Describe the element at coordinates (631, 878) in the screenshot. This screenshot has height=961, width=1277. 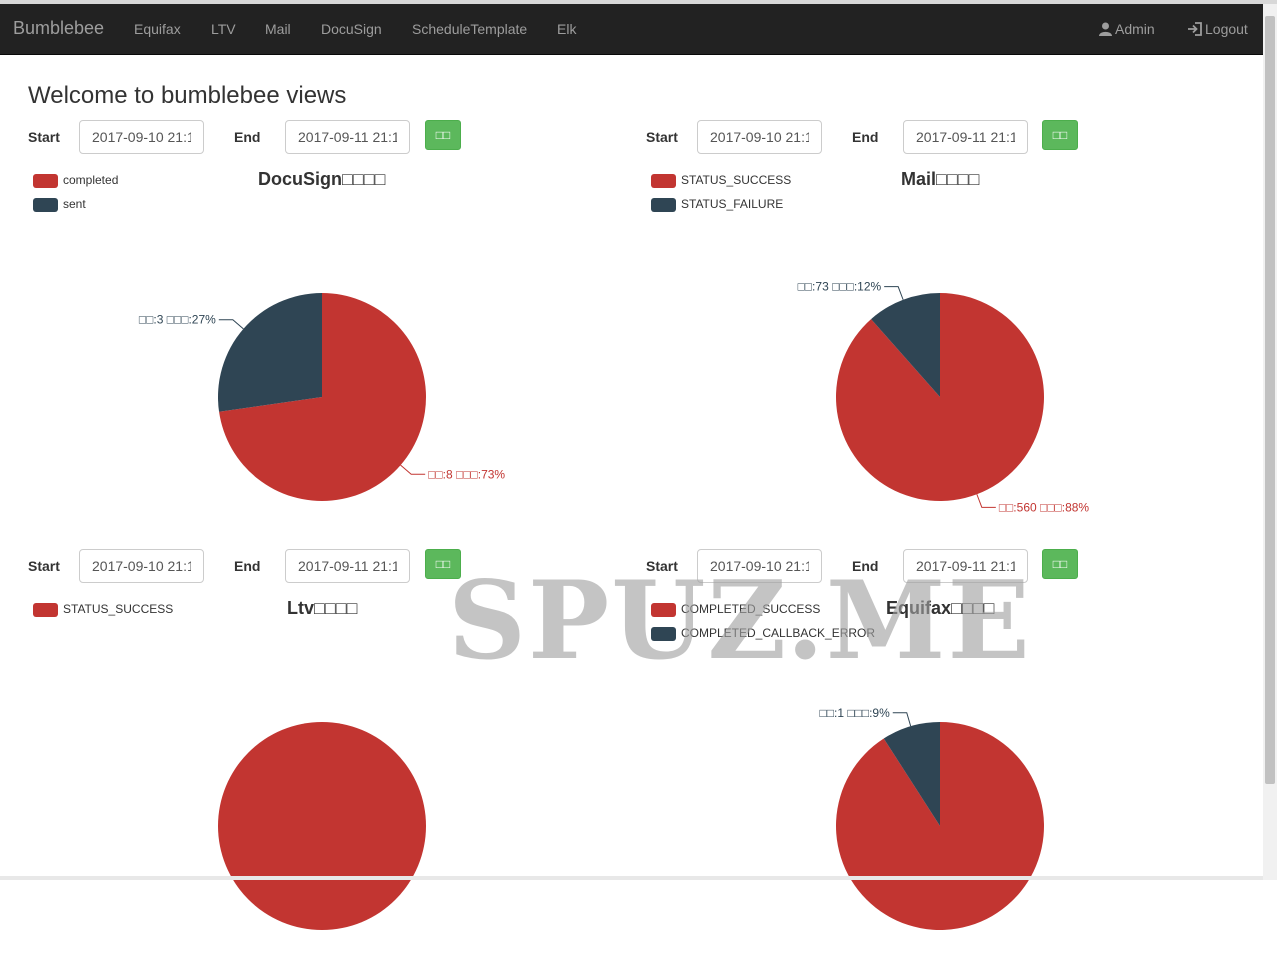
I see `window-bottom-edge` at that location.